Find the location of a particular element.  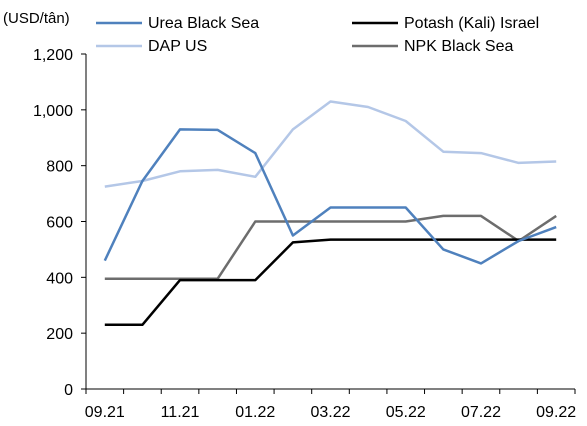

x-tick-label: 07.22 is located at coordinates (481, 412).